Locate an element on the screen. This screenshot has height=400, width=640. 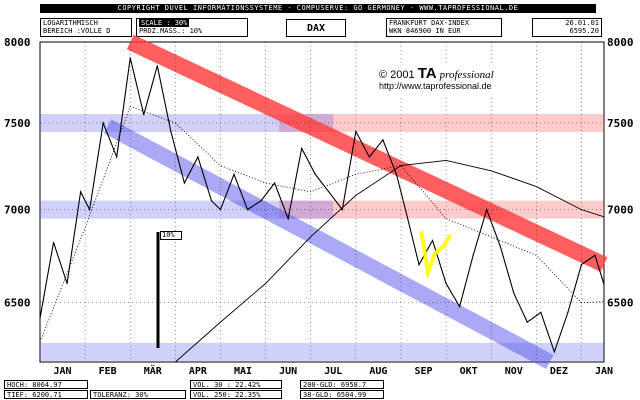
y-tick-left-8000: 8000 is located at coordinates (17, 42).